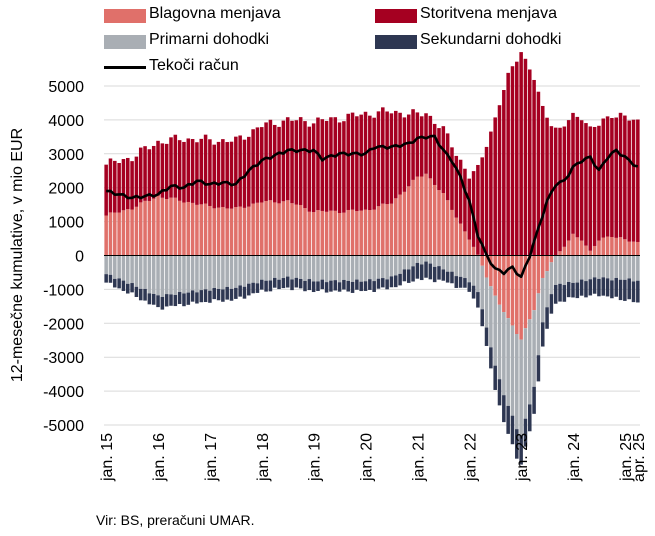  What do you see at coordinates (396, 16) in the screenshot?
I see `legend-swatch-services` at bounding box center [396, 16].